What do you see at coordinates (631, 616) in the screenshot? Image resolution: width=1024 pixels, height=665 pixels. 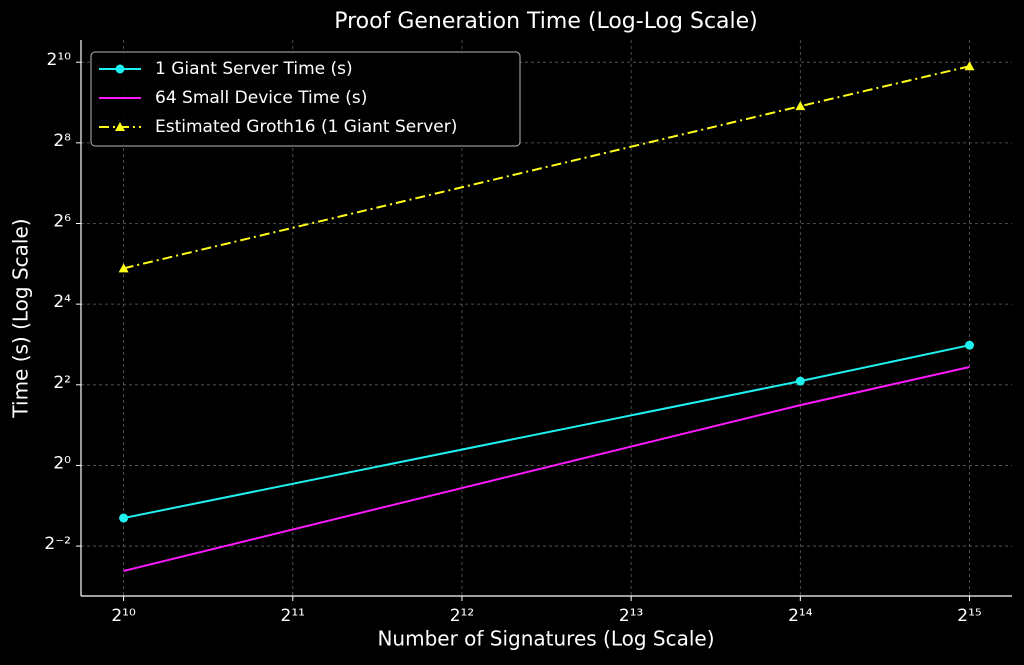 I see `x-tick-label: 2¹³` at bounding box center [631, 616].